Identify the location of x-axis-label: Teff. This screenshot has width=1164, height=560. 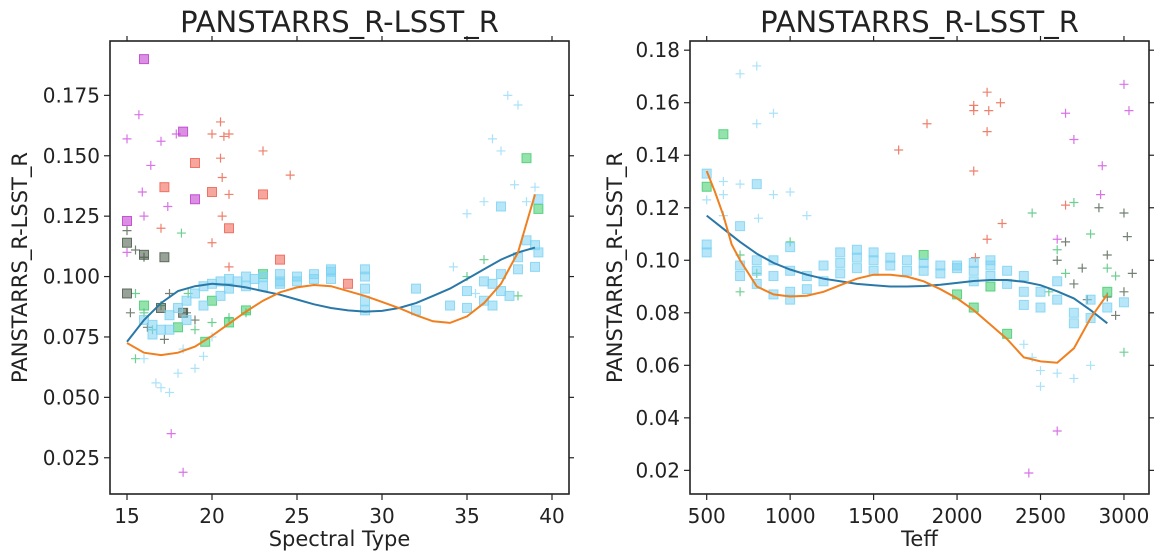
(919, 539).